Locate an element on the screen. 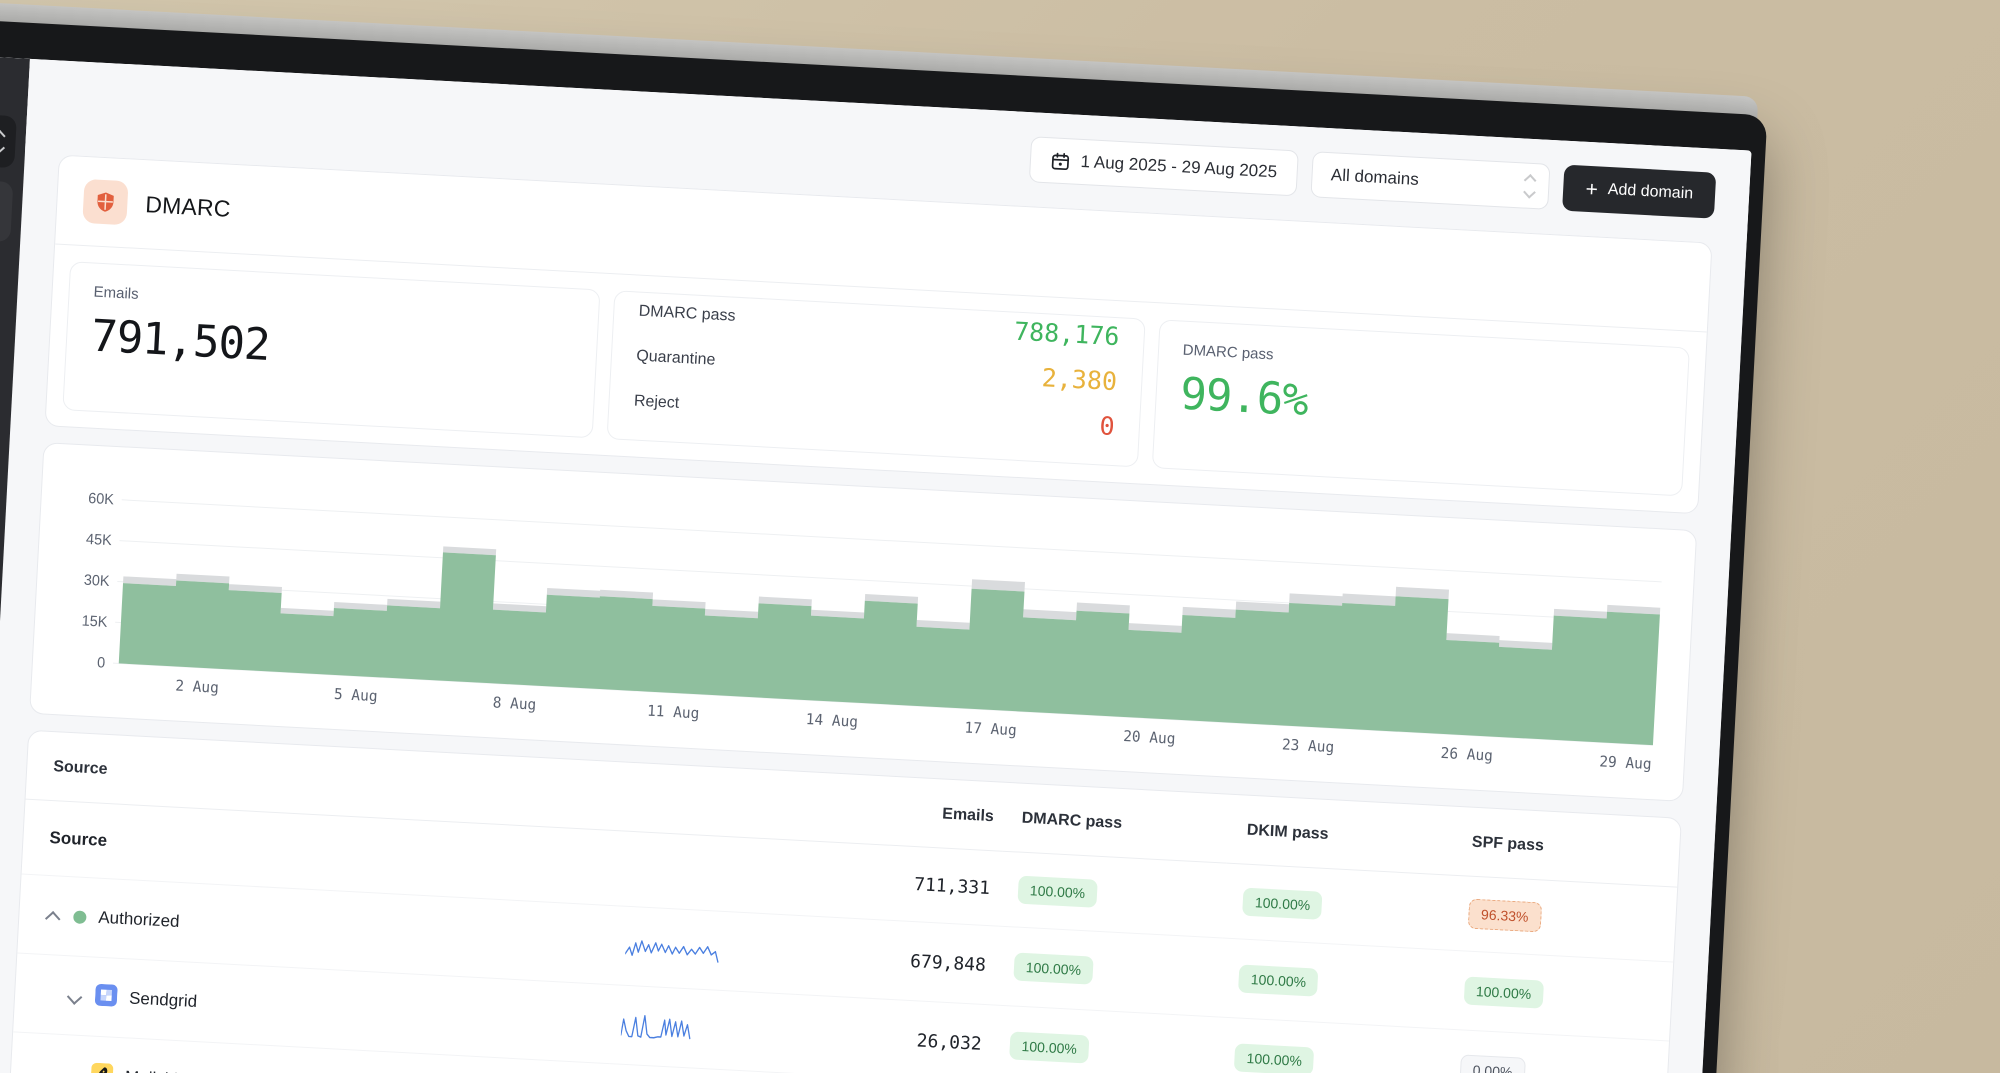 The width and height of the screenshot is (2000, 1073). stat-reject: Reject 0 is located at coordinates (874, 414).